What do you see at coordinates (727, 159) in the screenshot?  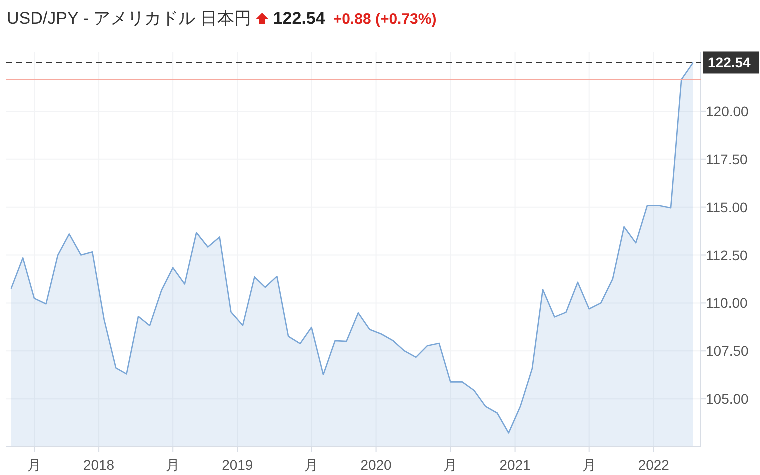 I see `y-tick-label: 117.50` at bounding box center [727, 159].